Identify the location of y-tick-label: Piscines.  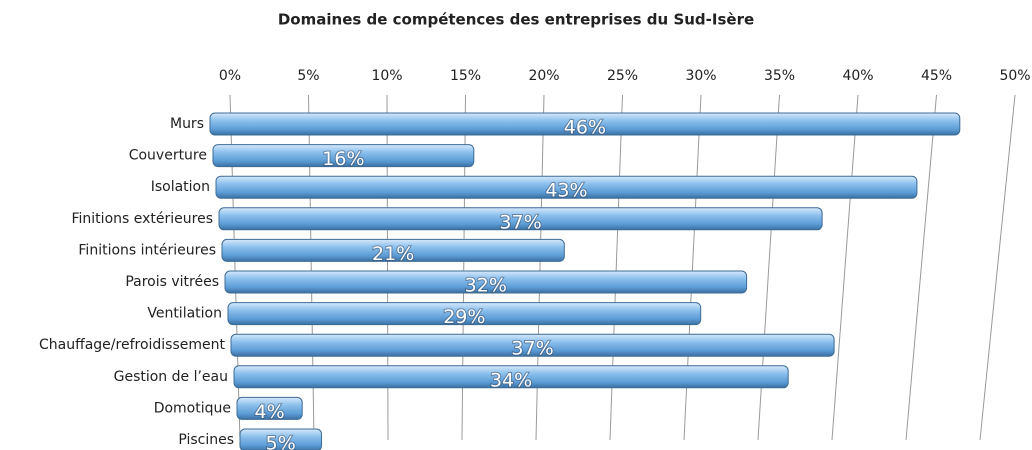
(206, 440).